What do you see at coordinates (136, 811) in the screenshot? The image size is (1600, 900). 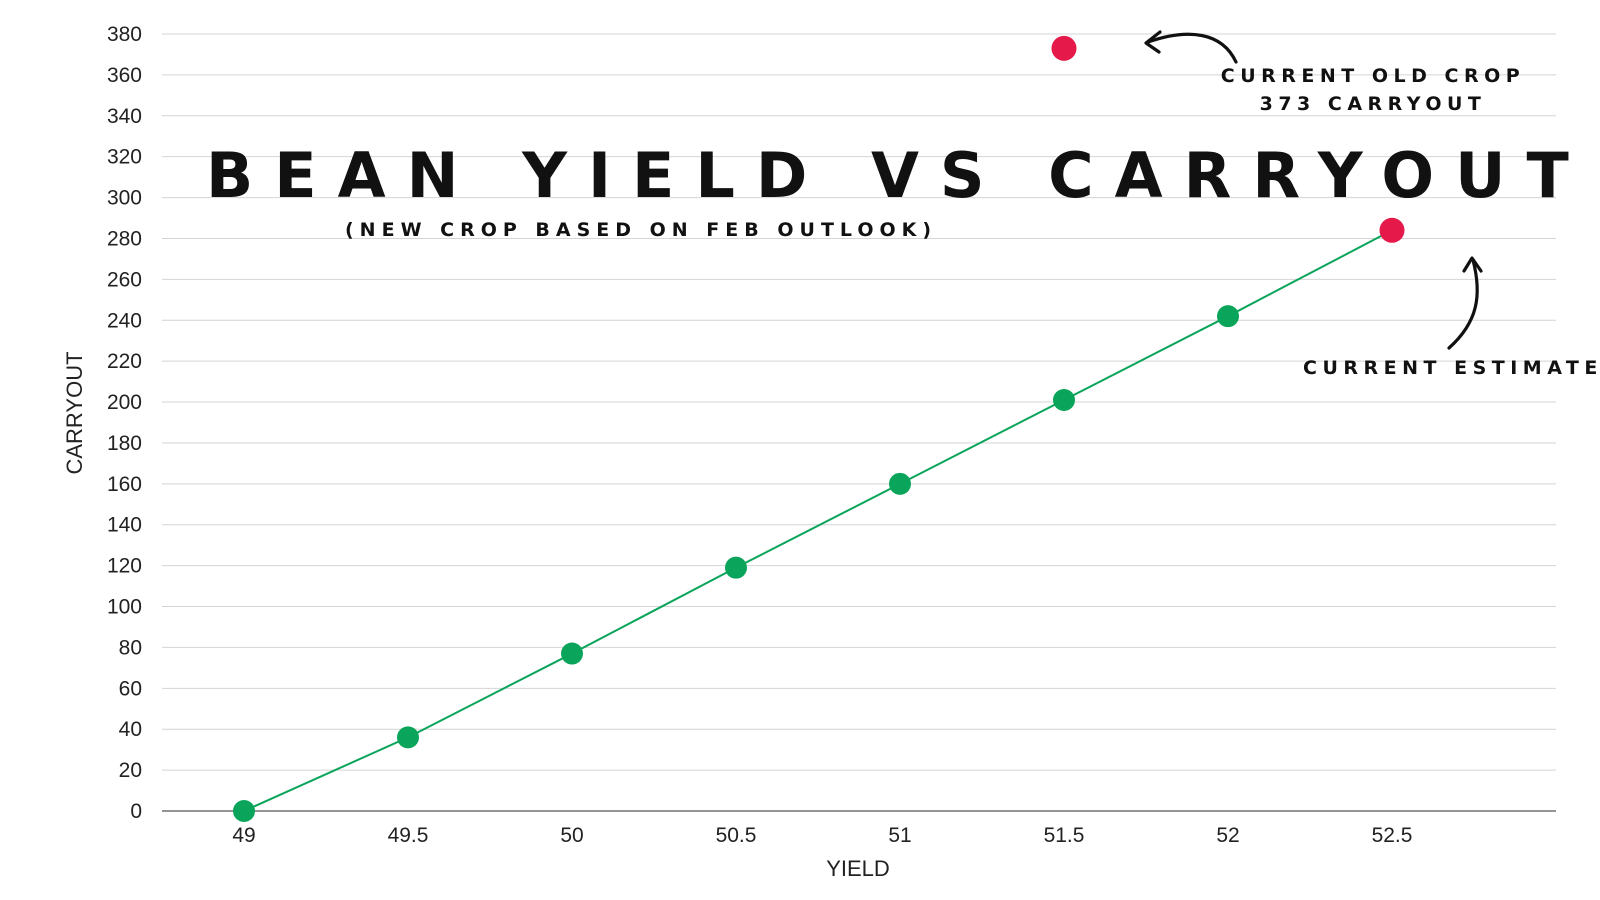 I see `y-tick-label: 0` at bounding box center [136, 811].